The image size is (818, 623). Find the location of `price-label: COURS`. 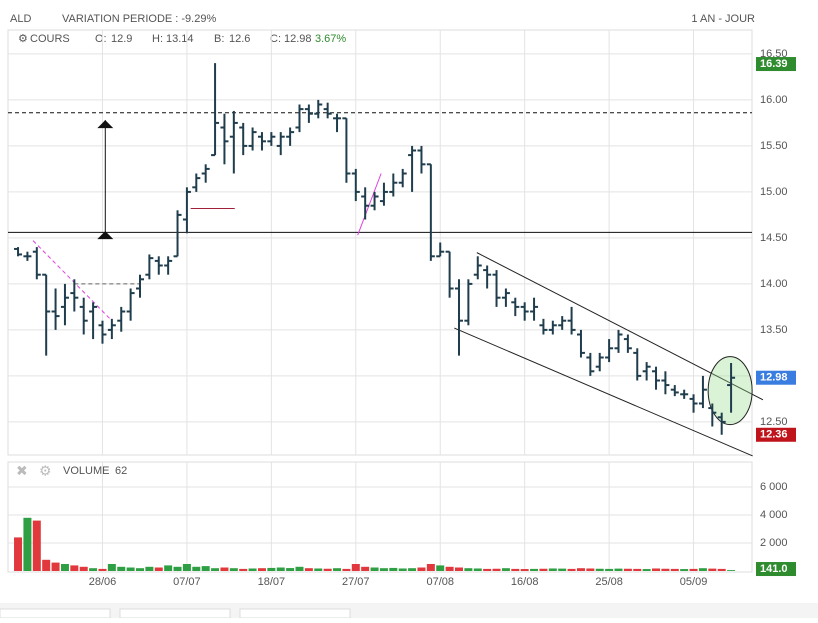

price-label: COURS is located at coordinates (50, 39).